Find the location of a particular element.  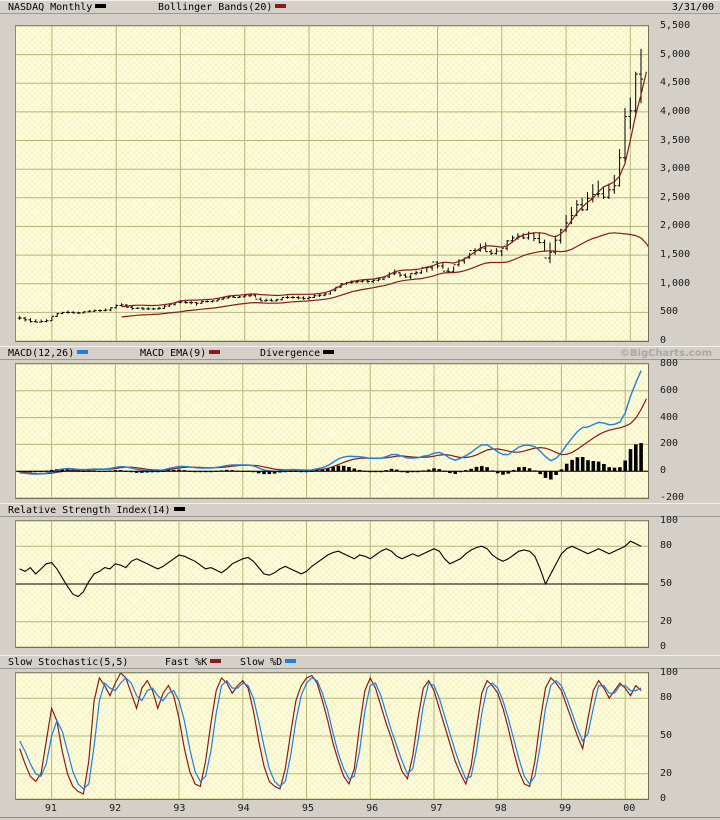

macd-plot-area is located at coordinates (332, 431).